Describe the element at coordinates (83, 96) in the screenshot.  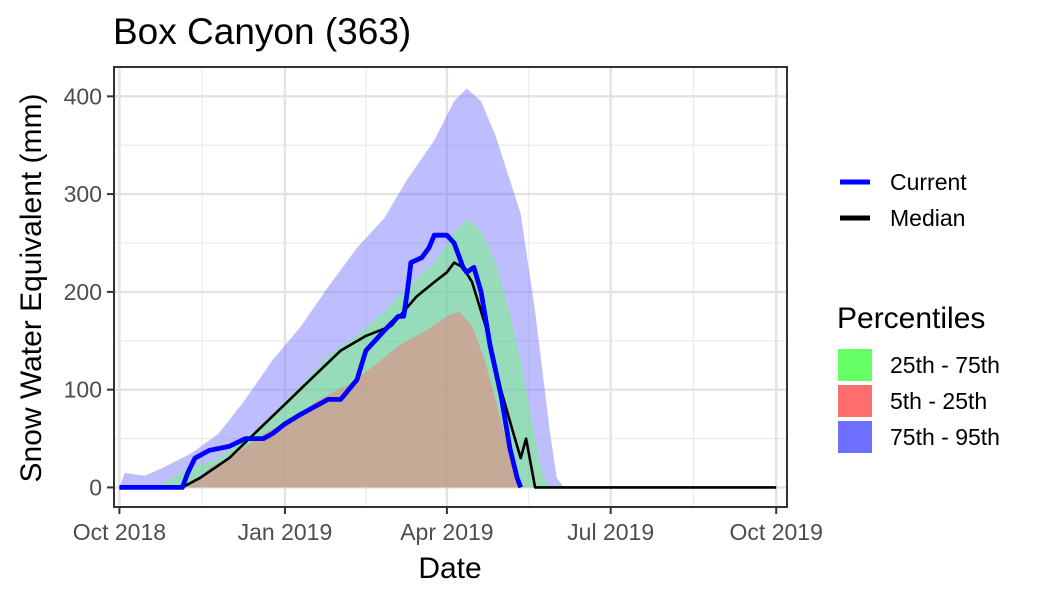
I see `y-tick-label: 400` at that location.